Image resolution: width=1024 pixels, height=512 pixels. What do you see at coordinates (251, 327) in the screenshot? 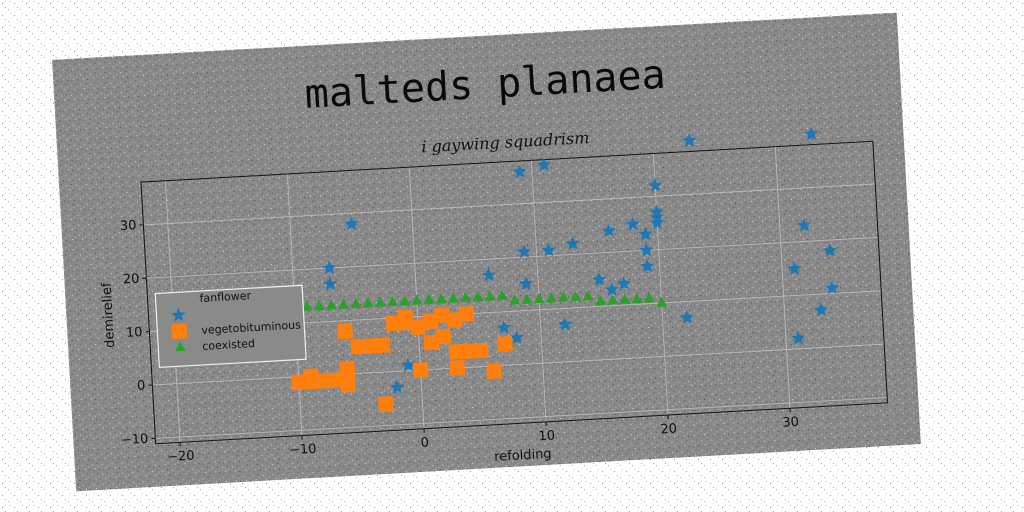
I see `legend-label: vegetobituminous` at bounding box center [251, 327].